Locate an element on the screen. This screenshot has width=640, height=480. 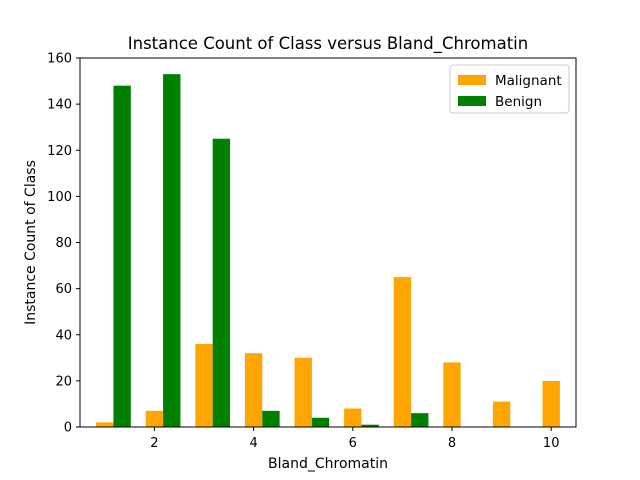
x-tick-label: 8 is located at coordinates (452, 443).